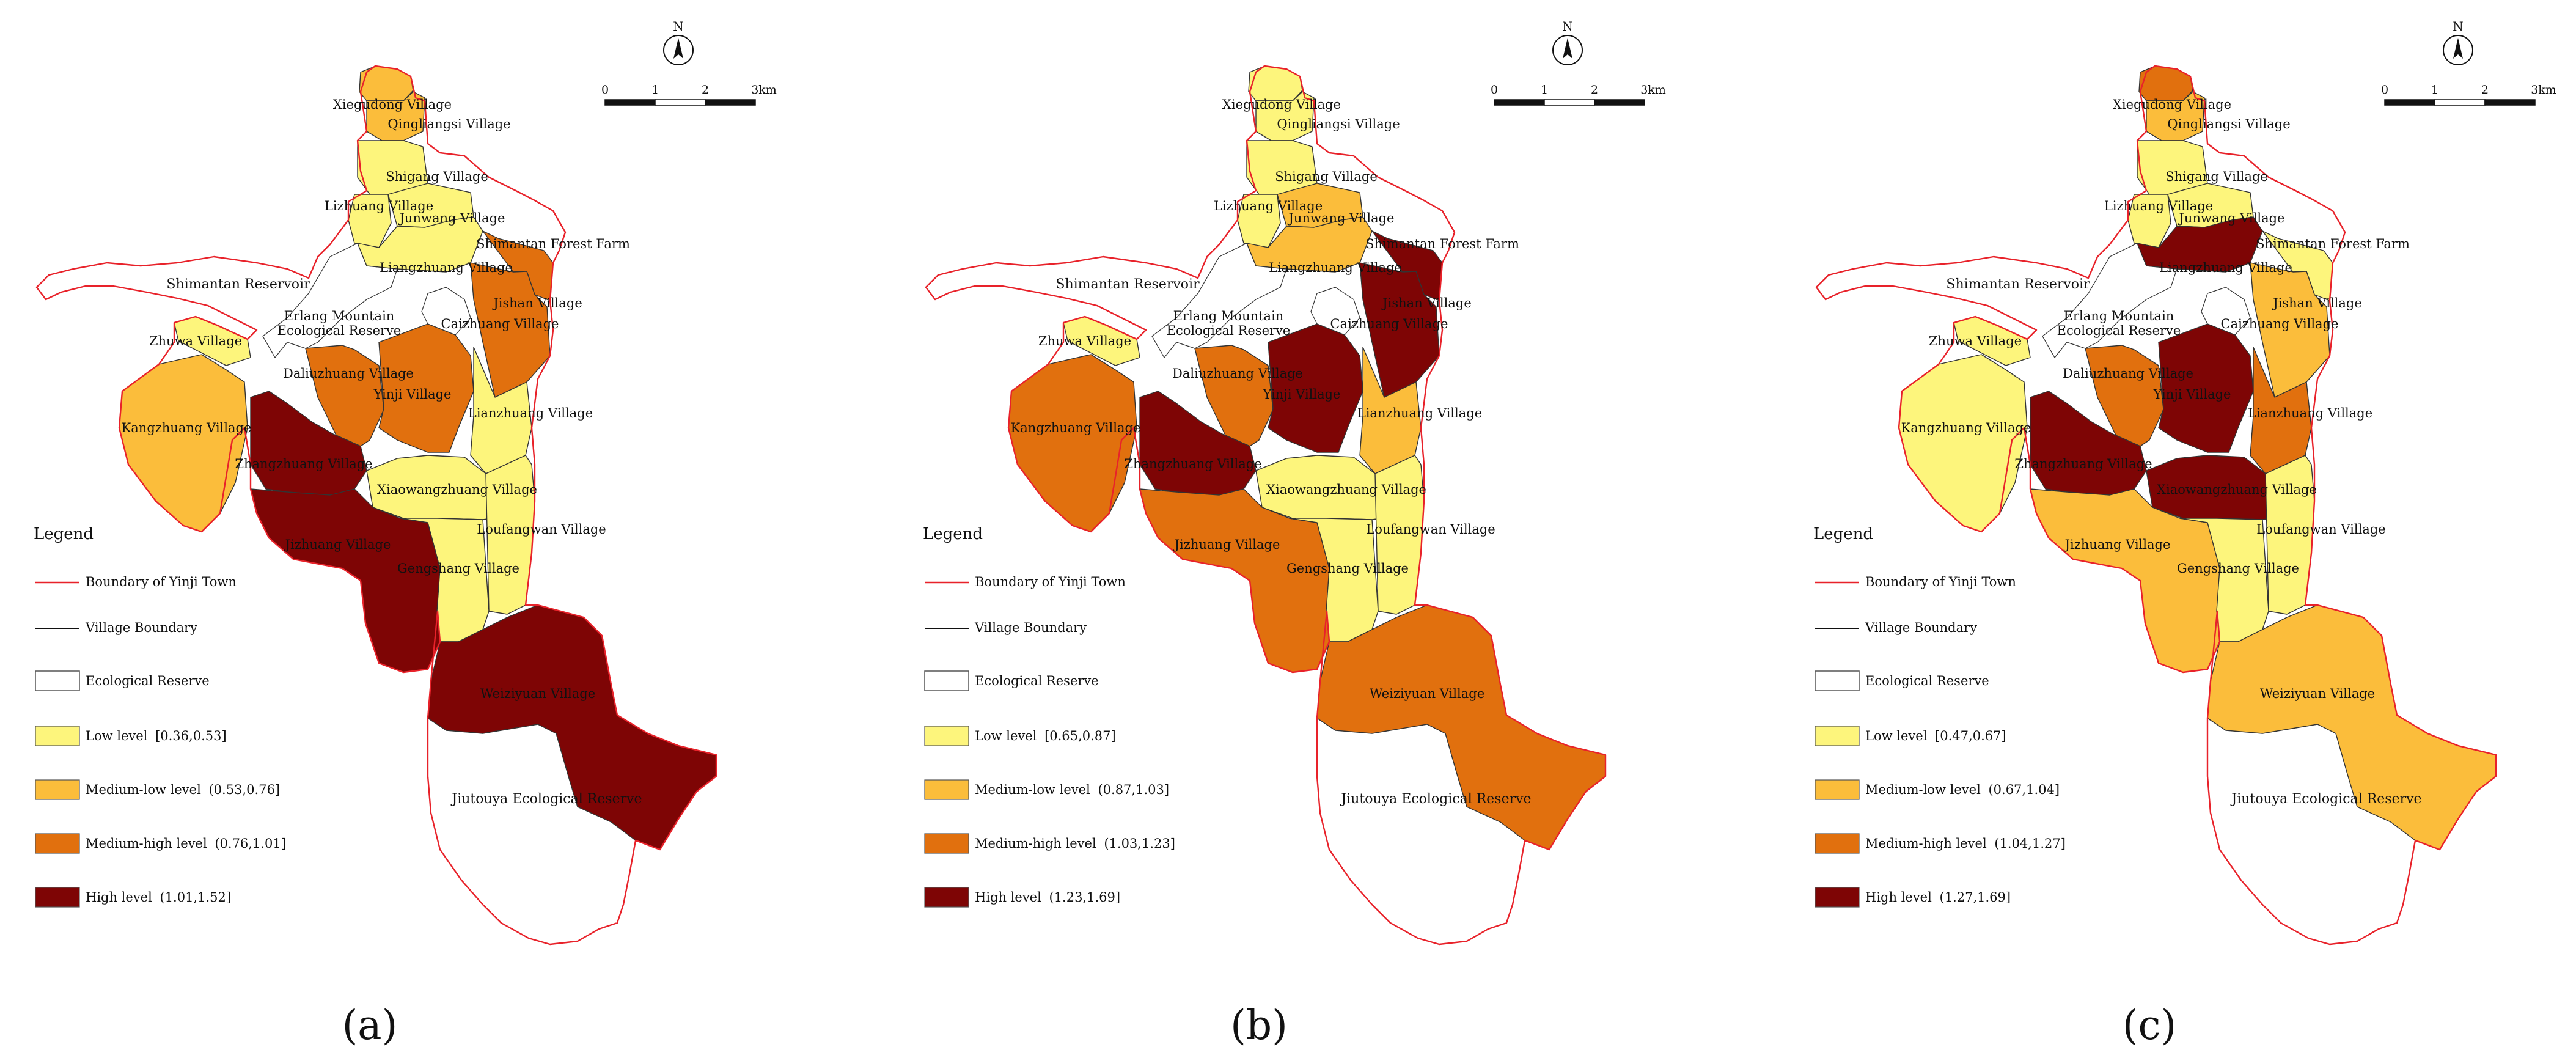 The height and width of the screenshot is (1058, 2576). Describe the element at coordinates (1080, 736) in the screenshot. I see `legend-level-0-range: [0.65,0.87]` at that location.